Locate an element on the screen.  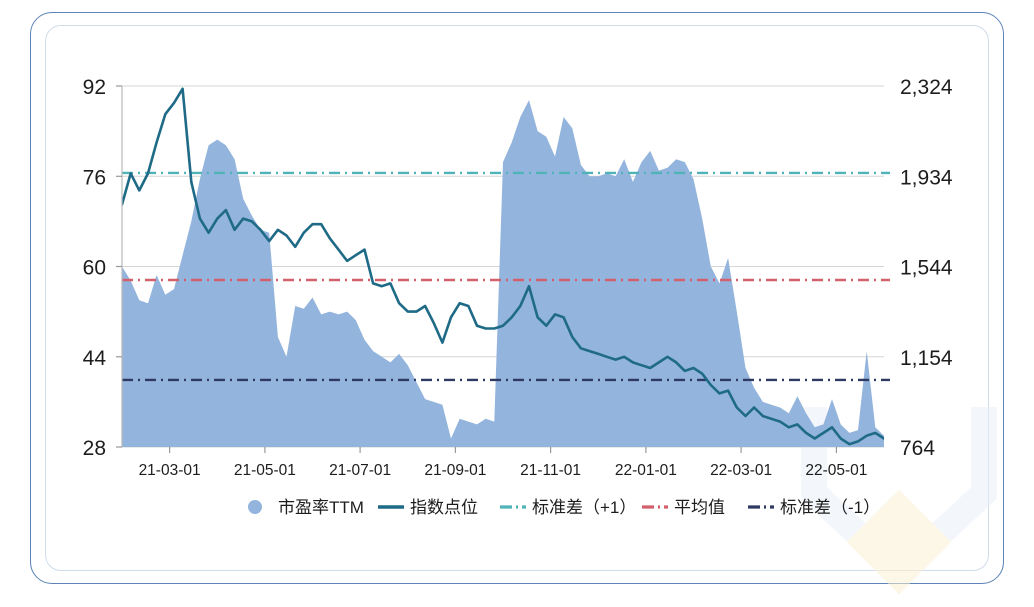
right-axis-tick-label: 1,154 is located at coordinates (926, 358).